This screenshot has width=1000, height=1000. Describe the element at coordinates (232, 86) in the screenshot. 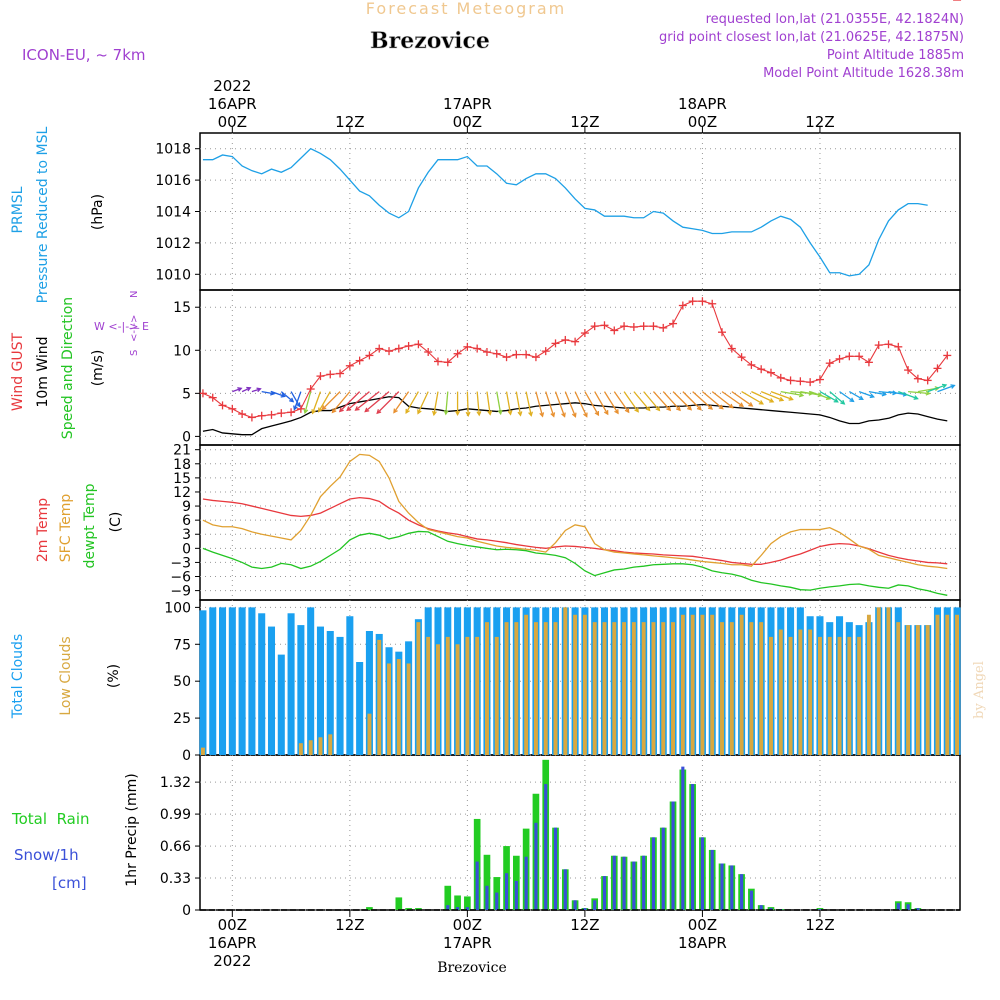

I see `year-label-top: 2022` at that location.